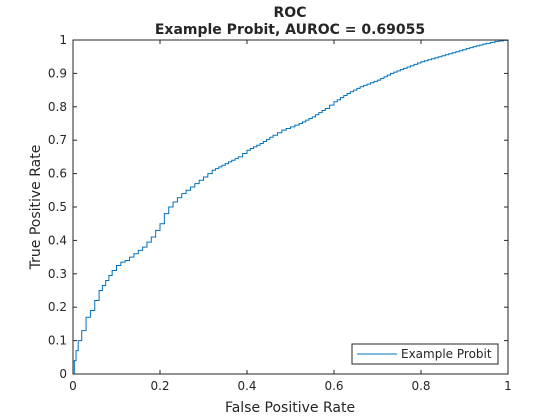 This screenshot has width=560, height=420. What do you see at coordinates (290, 386) in the screenshot?
I see `x-tick-labels: 0 0.2 0.4 0.6 0.8 1` at bounding box center [290, 386].